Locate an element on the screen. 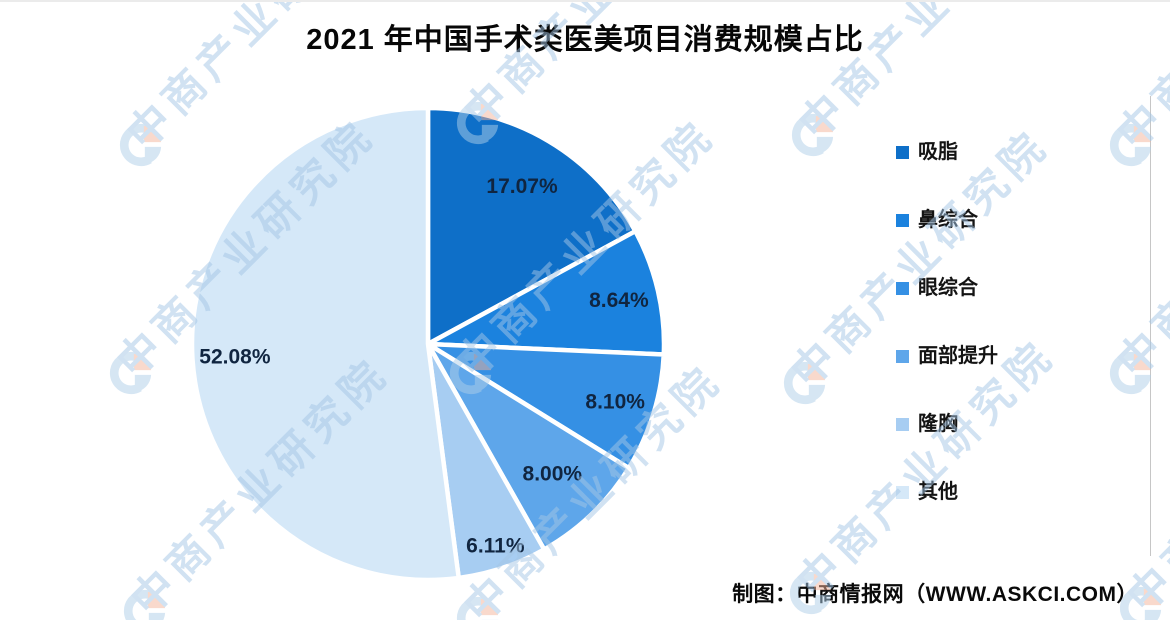 This screenshot has height=620, width=1170. legend-label: 眼综合 is located at coordinates (948, 288).